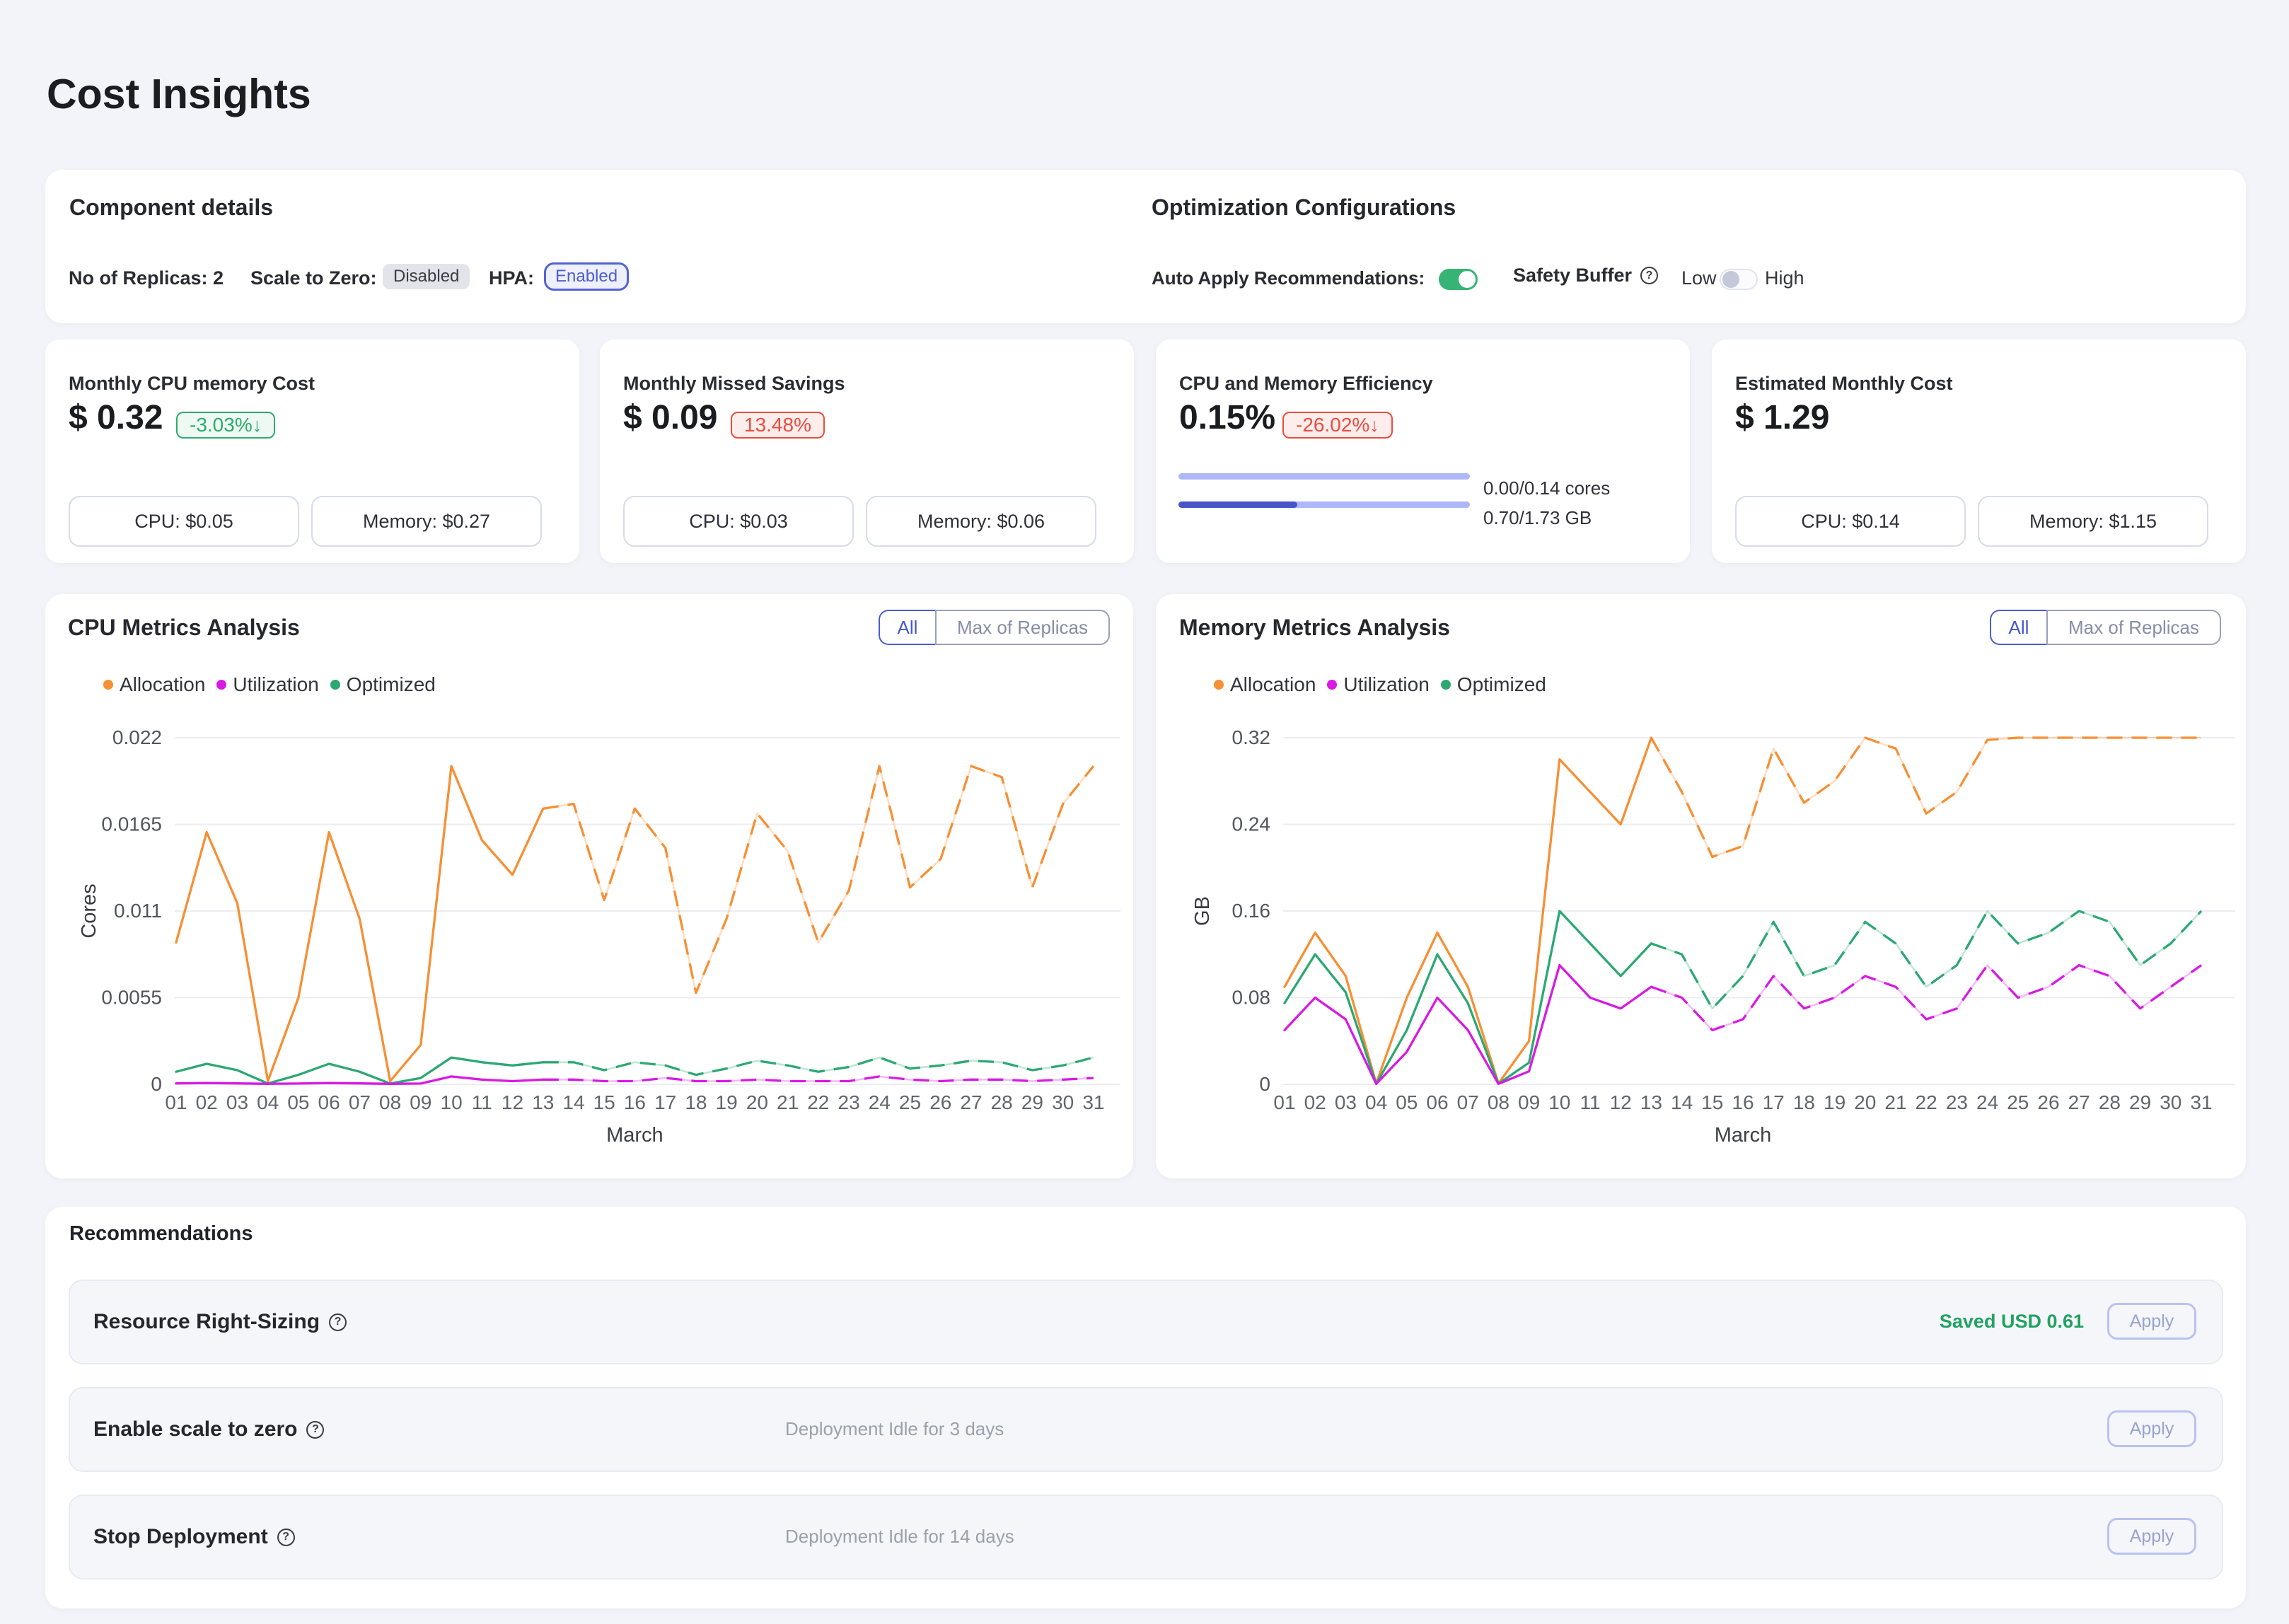 Image resolution: width=2289 pixels, height=1624 pixels. What do you see at coordinates (1251, 911) in the screenshot?
I see `svg-text: 0.16` at bounding box center [1251, 911].